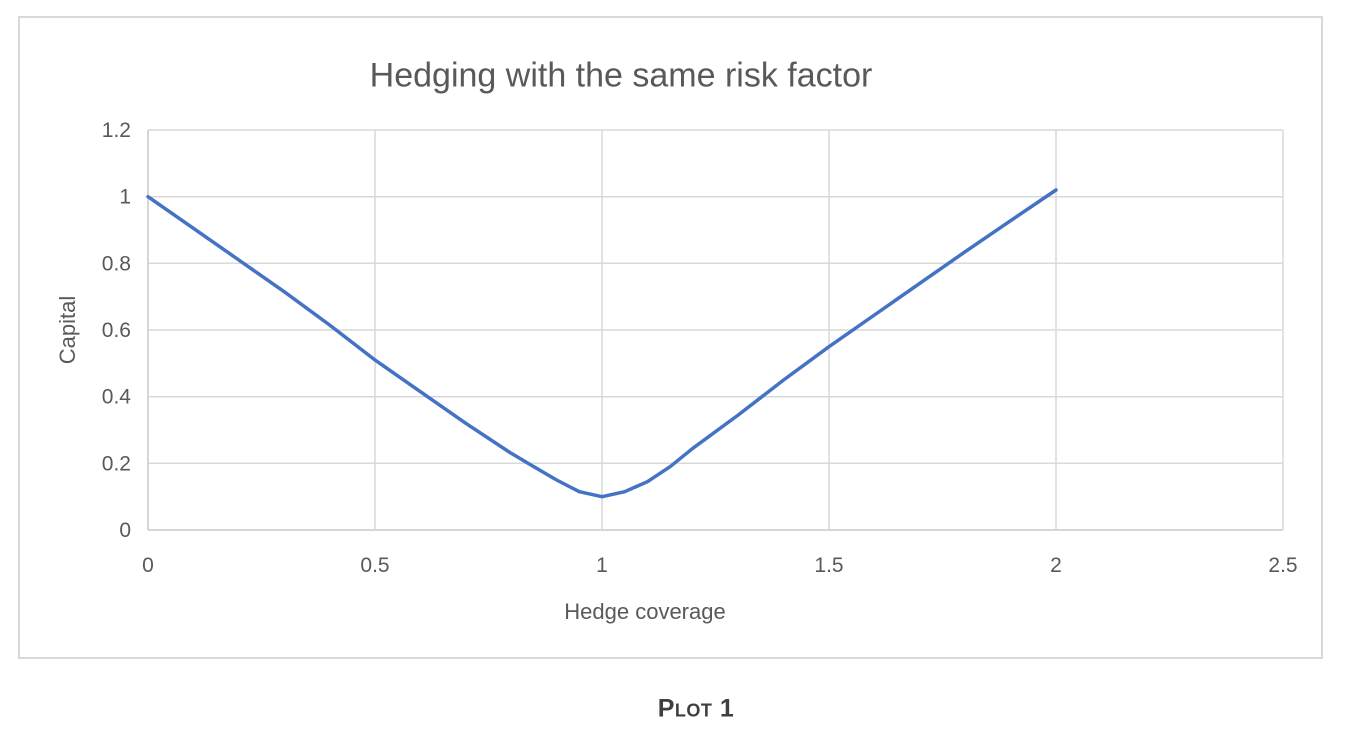 Image resolution: width=1345 pixels, height=734 pixels. I want to click on chart-title: Hedging with the same risk factor, so click(621, 75).